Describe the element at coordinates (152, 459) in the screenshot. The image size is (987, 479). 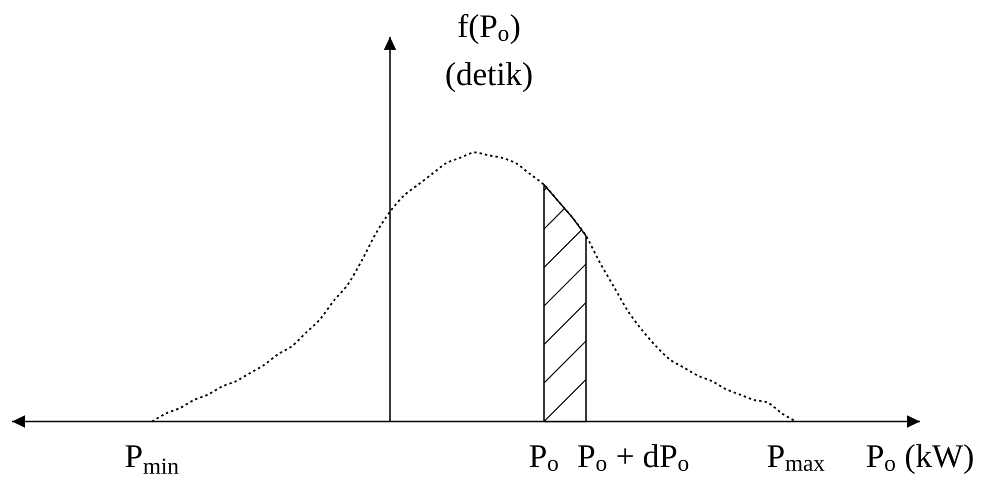
I see `x-tick-label: P$_{min}$` at that location.